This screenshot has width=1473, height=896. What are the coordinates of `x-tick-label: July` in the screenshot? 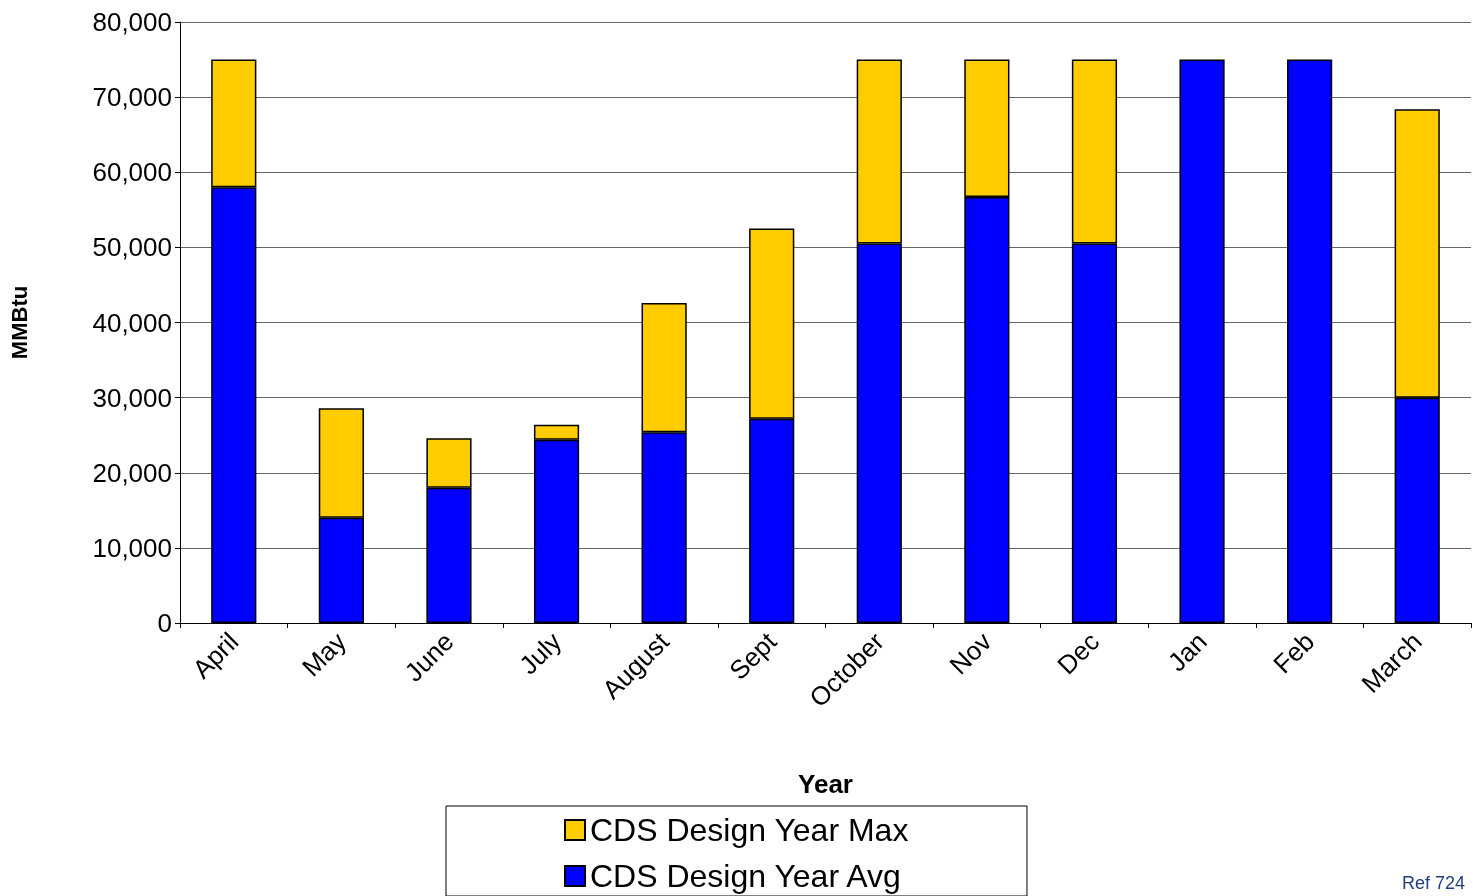 It's located at (540, 653).